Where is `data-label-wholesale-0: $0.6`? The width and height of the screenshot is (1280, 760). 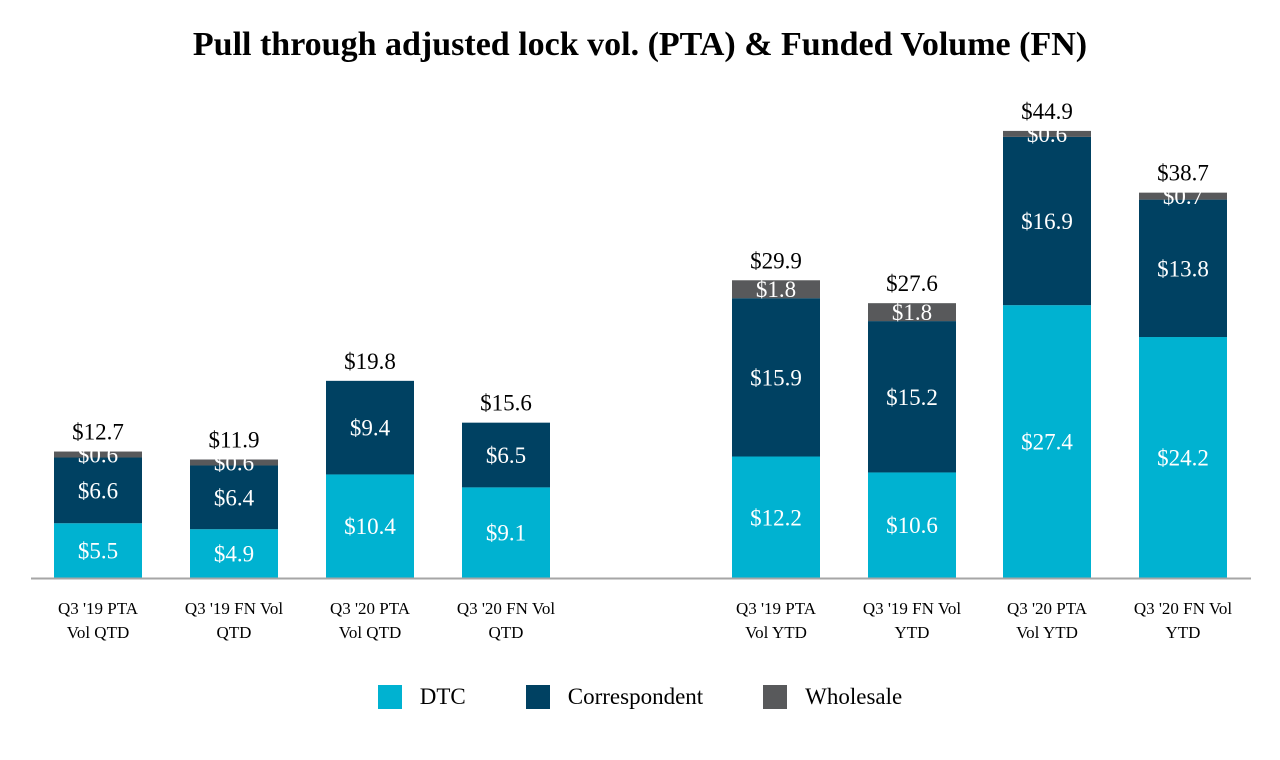 data-label-wholesale-0: $0.6 is located at coordinates (98, 455).